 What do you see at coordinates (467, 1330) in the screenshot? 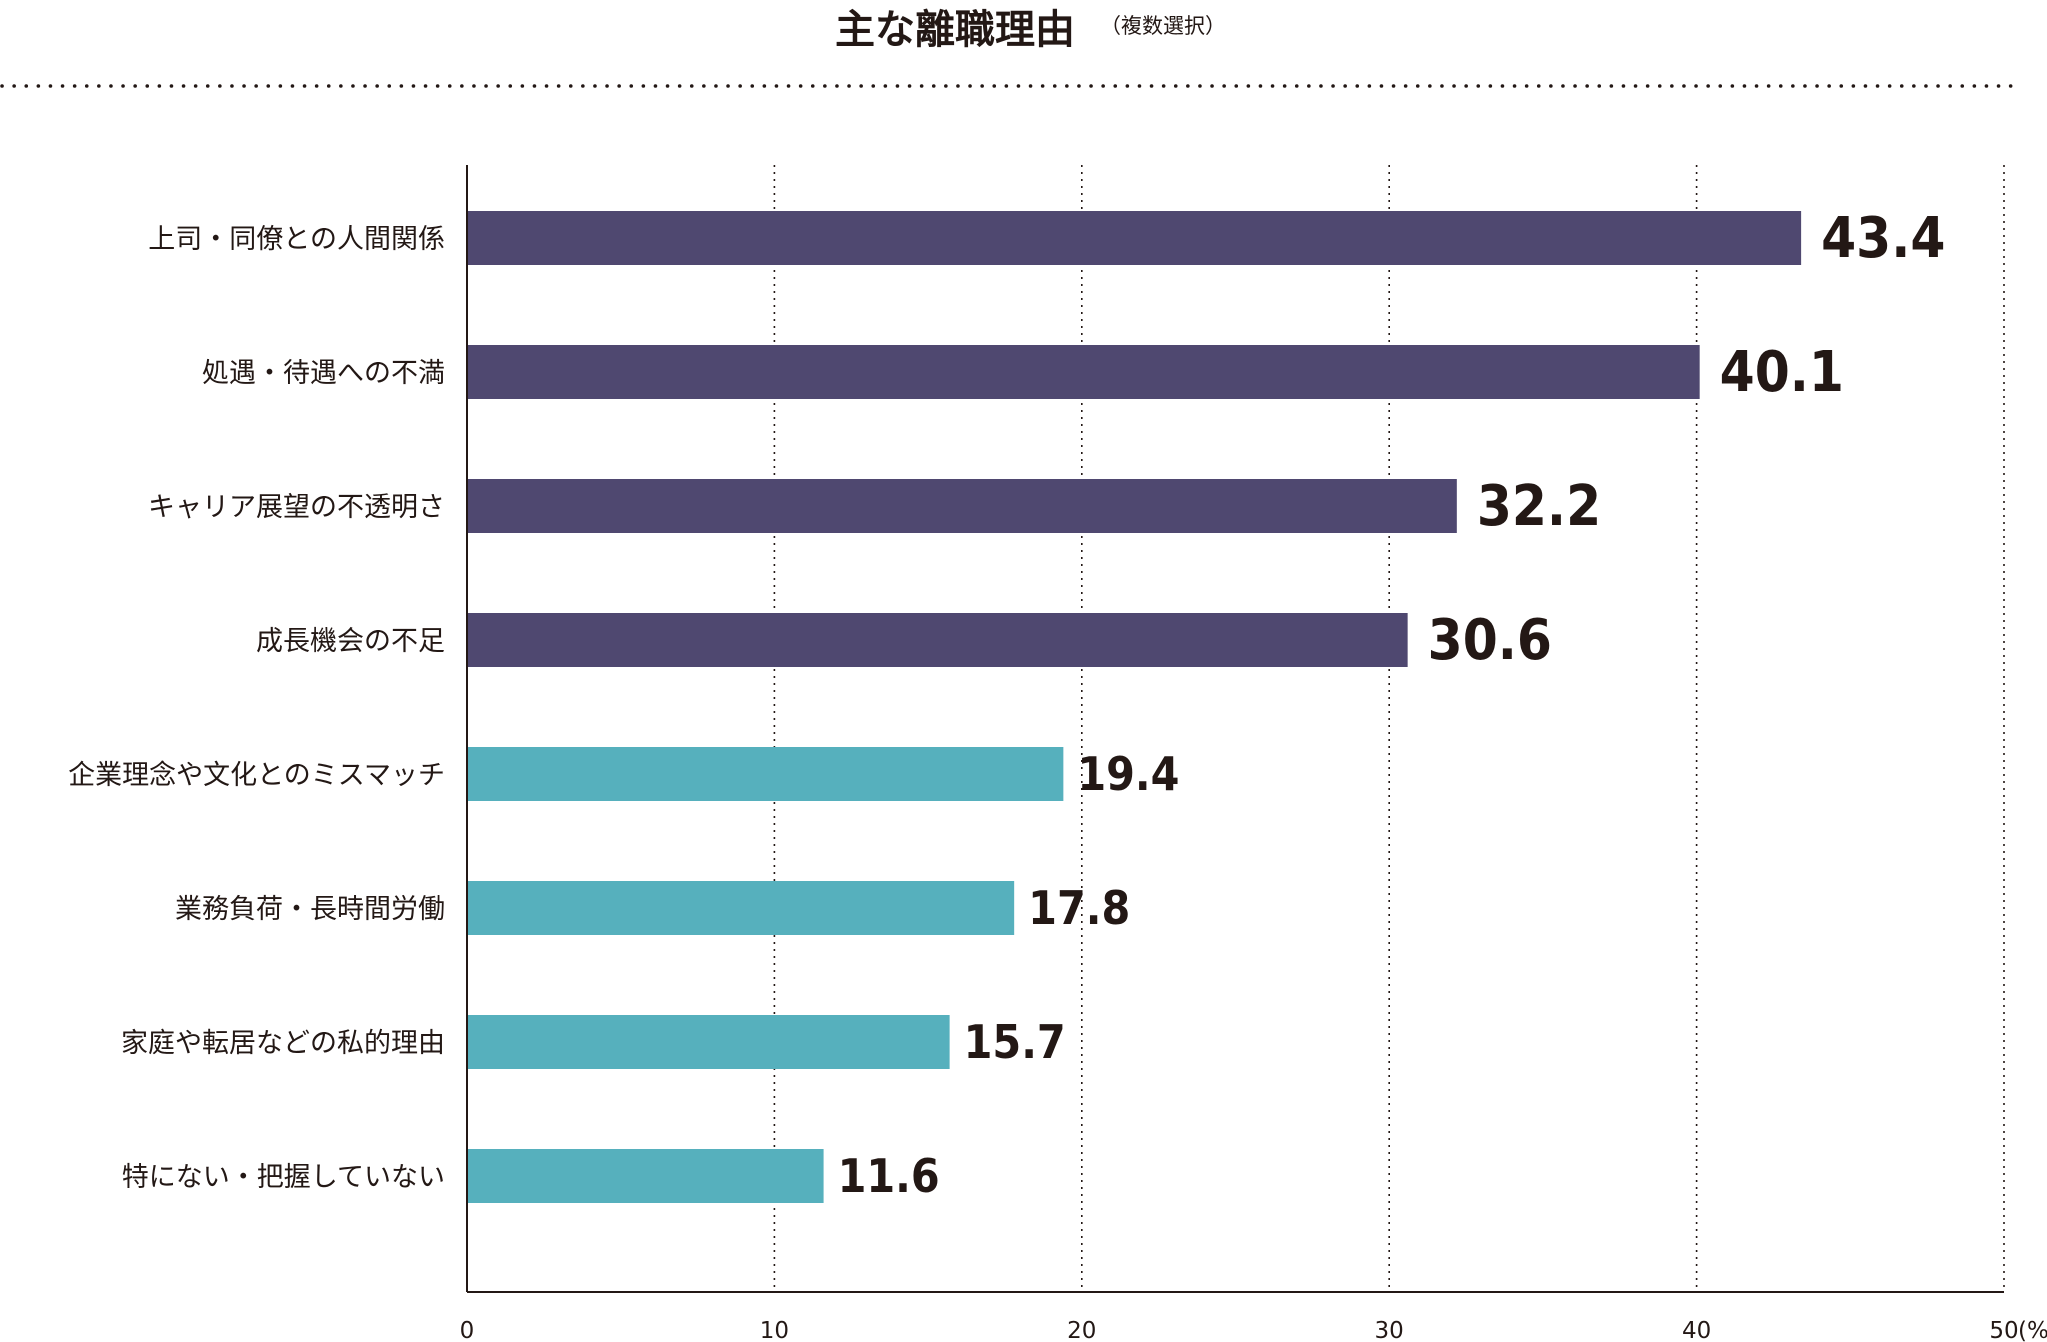
I see `x-tick-label: 0` at bounding box center [467, 1330].